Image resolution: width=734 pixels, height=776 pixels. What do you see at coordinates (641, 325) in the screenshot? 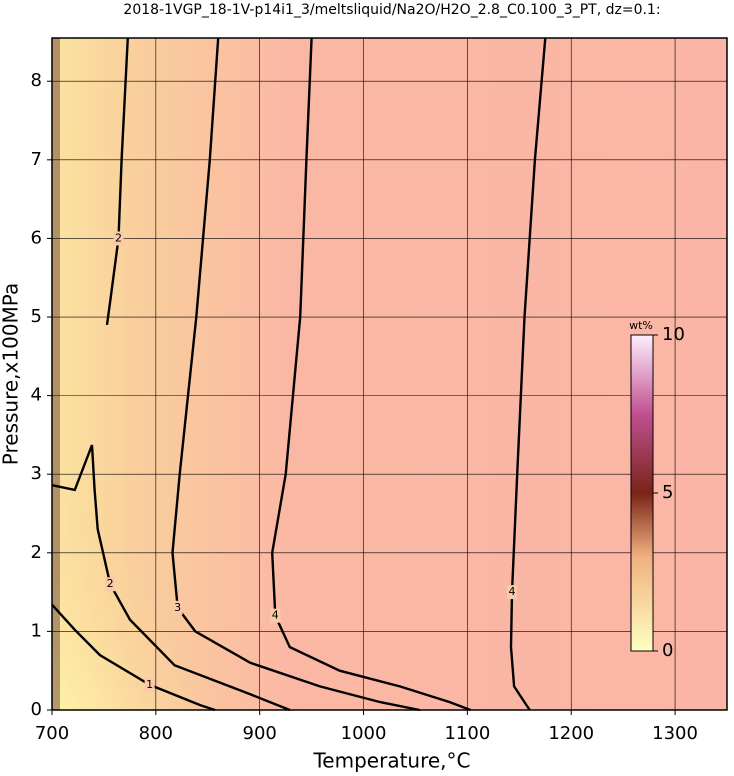
I see `colorbar-label: wt%` at bounding box center [641, 325].